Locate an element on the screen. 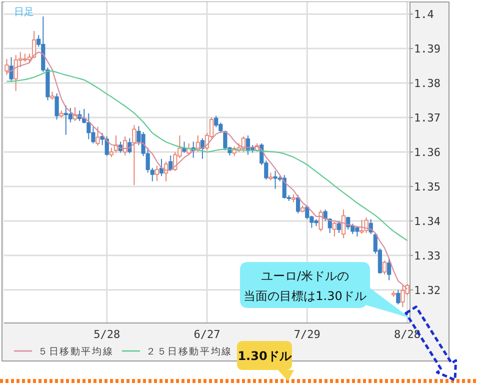  y-tick-label: 1.34 is located at coordinates (427, 221).